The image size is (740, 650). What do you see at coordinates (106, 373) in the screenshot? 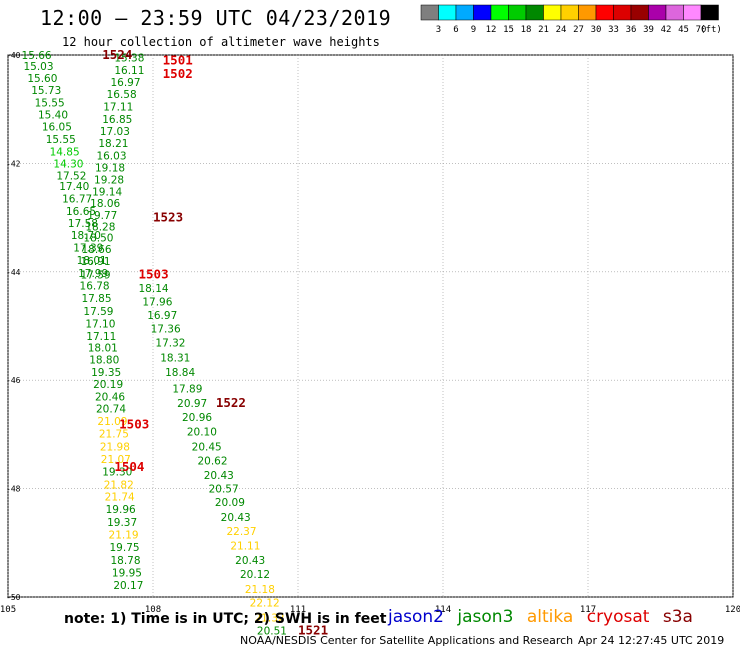
I see `wave-height-value: 19.35` at bounding box center [106, 373].